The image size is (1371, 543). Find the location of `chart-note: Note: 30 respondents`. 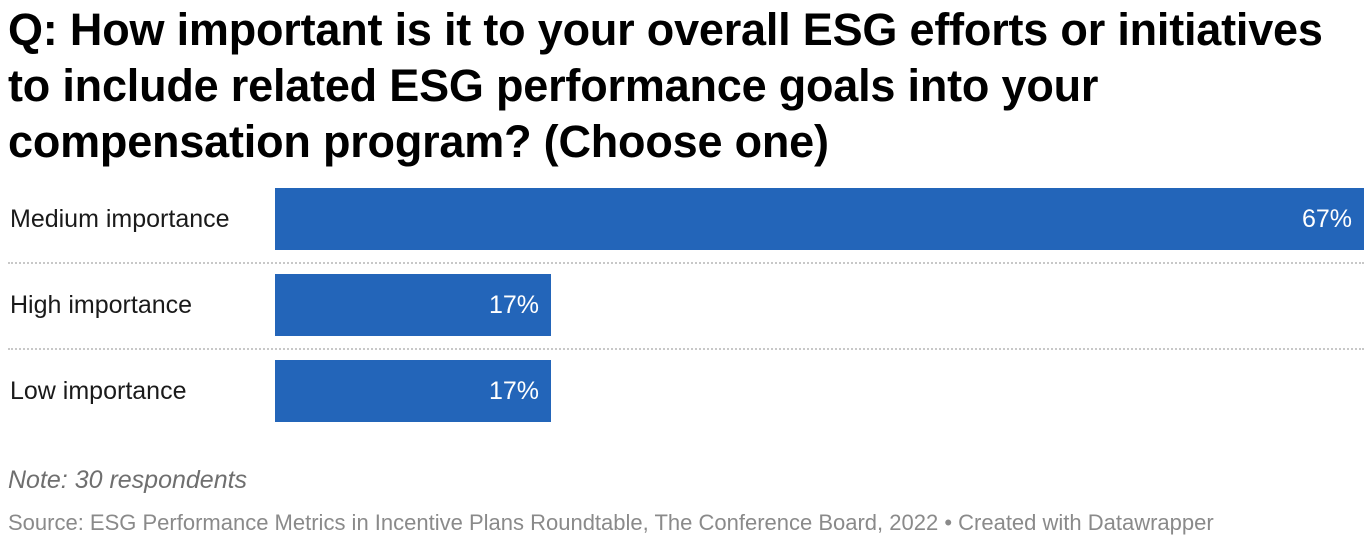

chart-note: Note: 30 respondents is located at coordinates (128, 480).